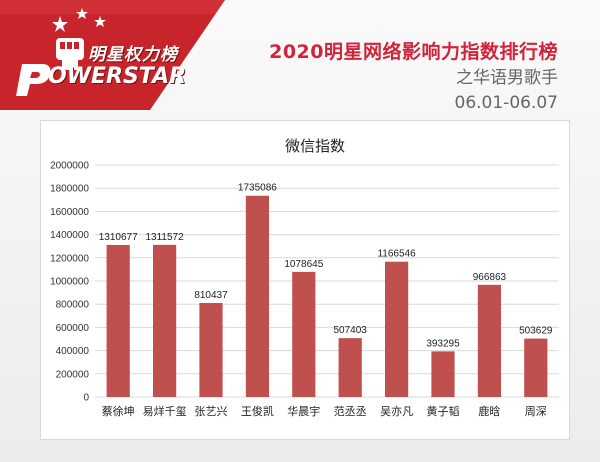 The image size is (600, 462). Describe the element at coordinates (69, 166) in the screenshot. I see `y-tick-label: 2000000` at that location.